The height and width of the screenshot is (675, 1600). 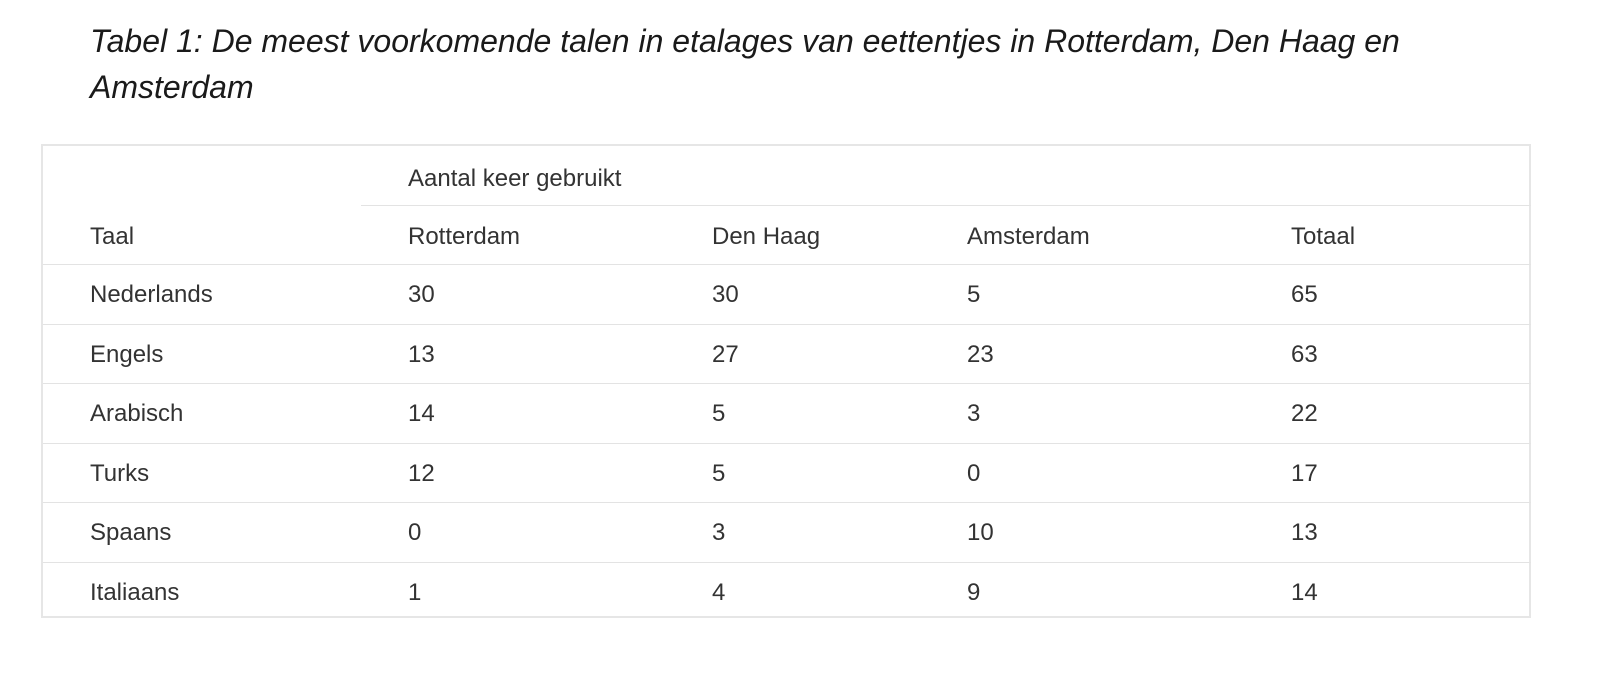 What do you see at coordinates (725, 354) in the screenshot?
I see `table-cell: 27` at bounding box center [725, 354].